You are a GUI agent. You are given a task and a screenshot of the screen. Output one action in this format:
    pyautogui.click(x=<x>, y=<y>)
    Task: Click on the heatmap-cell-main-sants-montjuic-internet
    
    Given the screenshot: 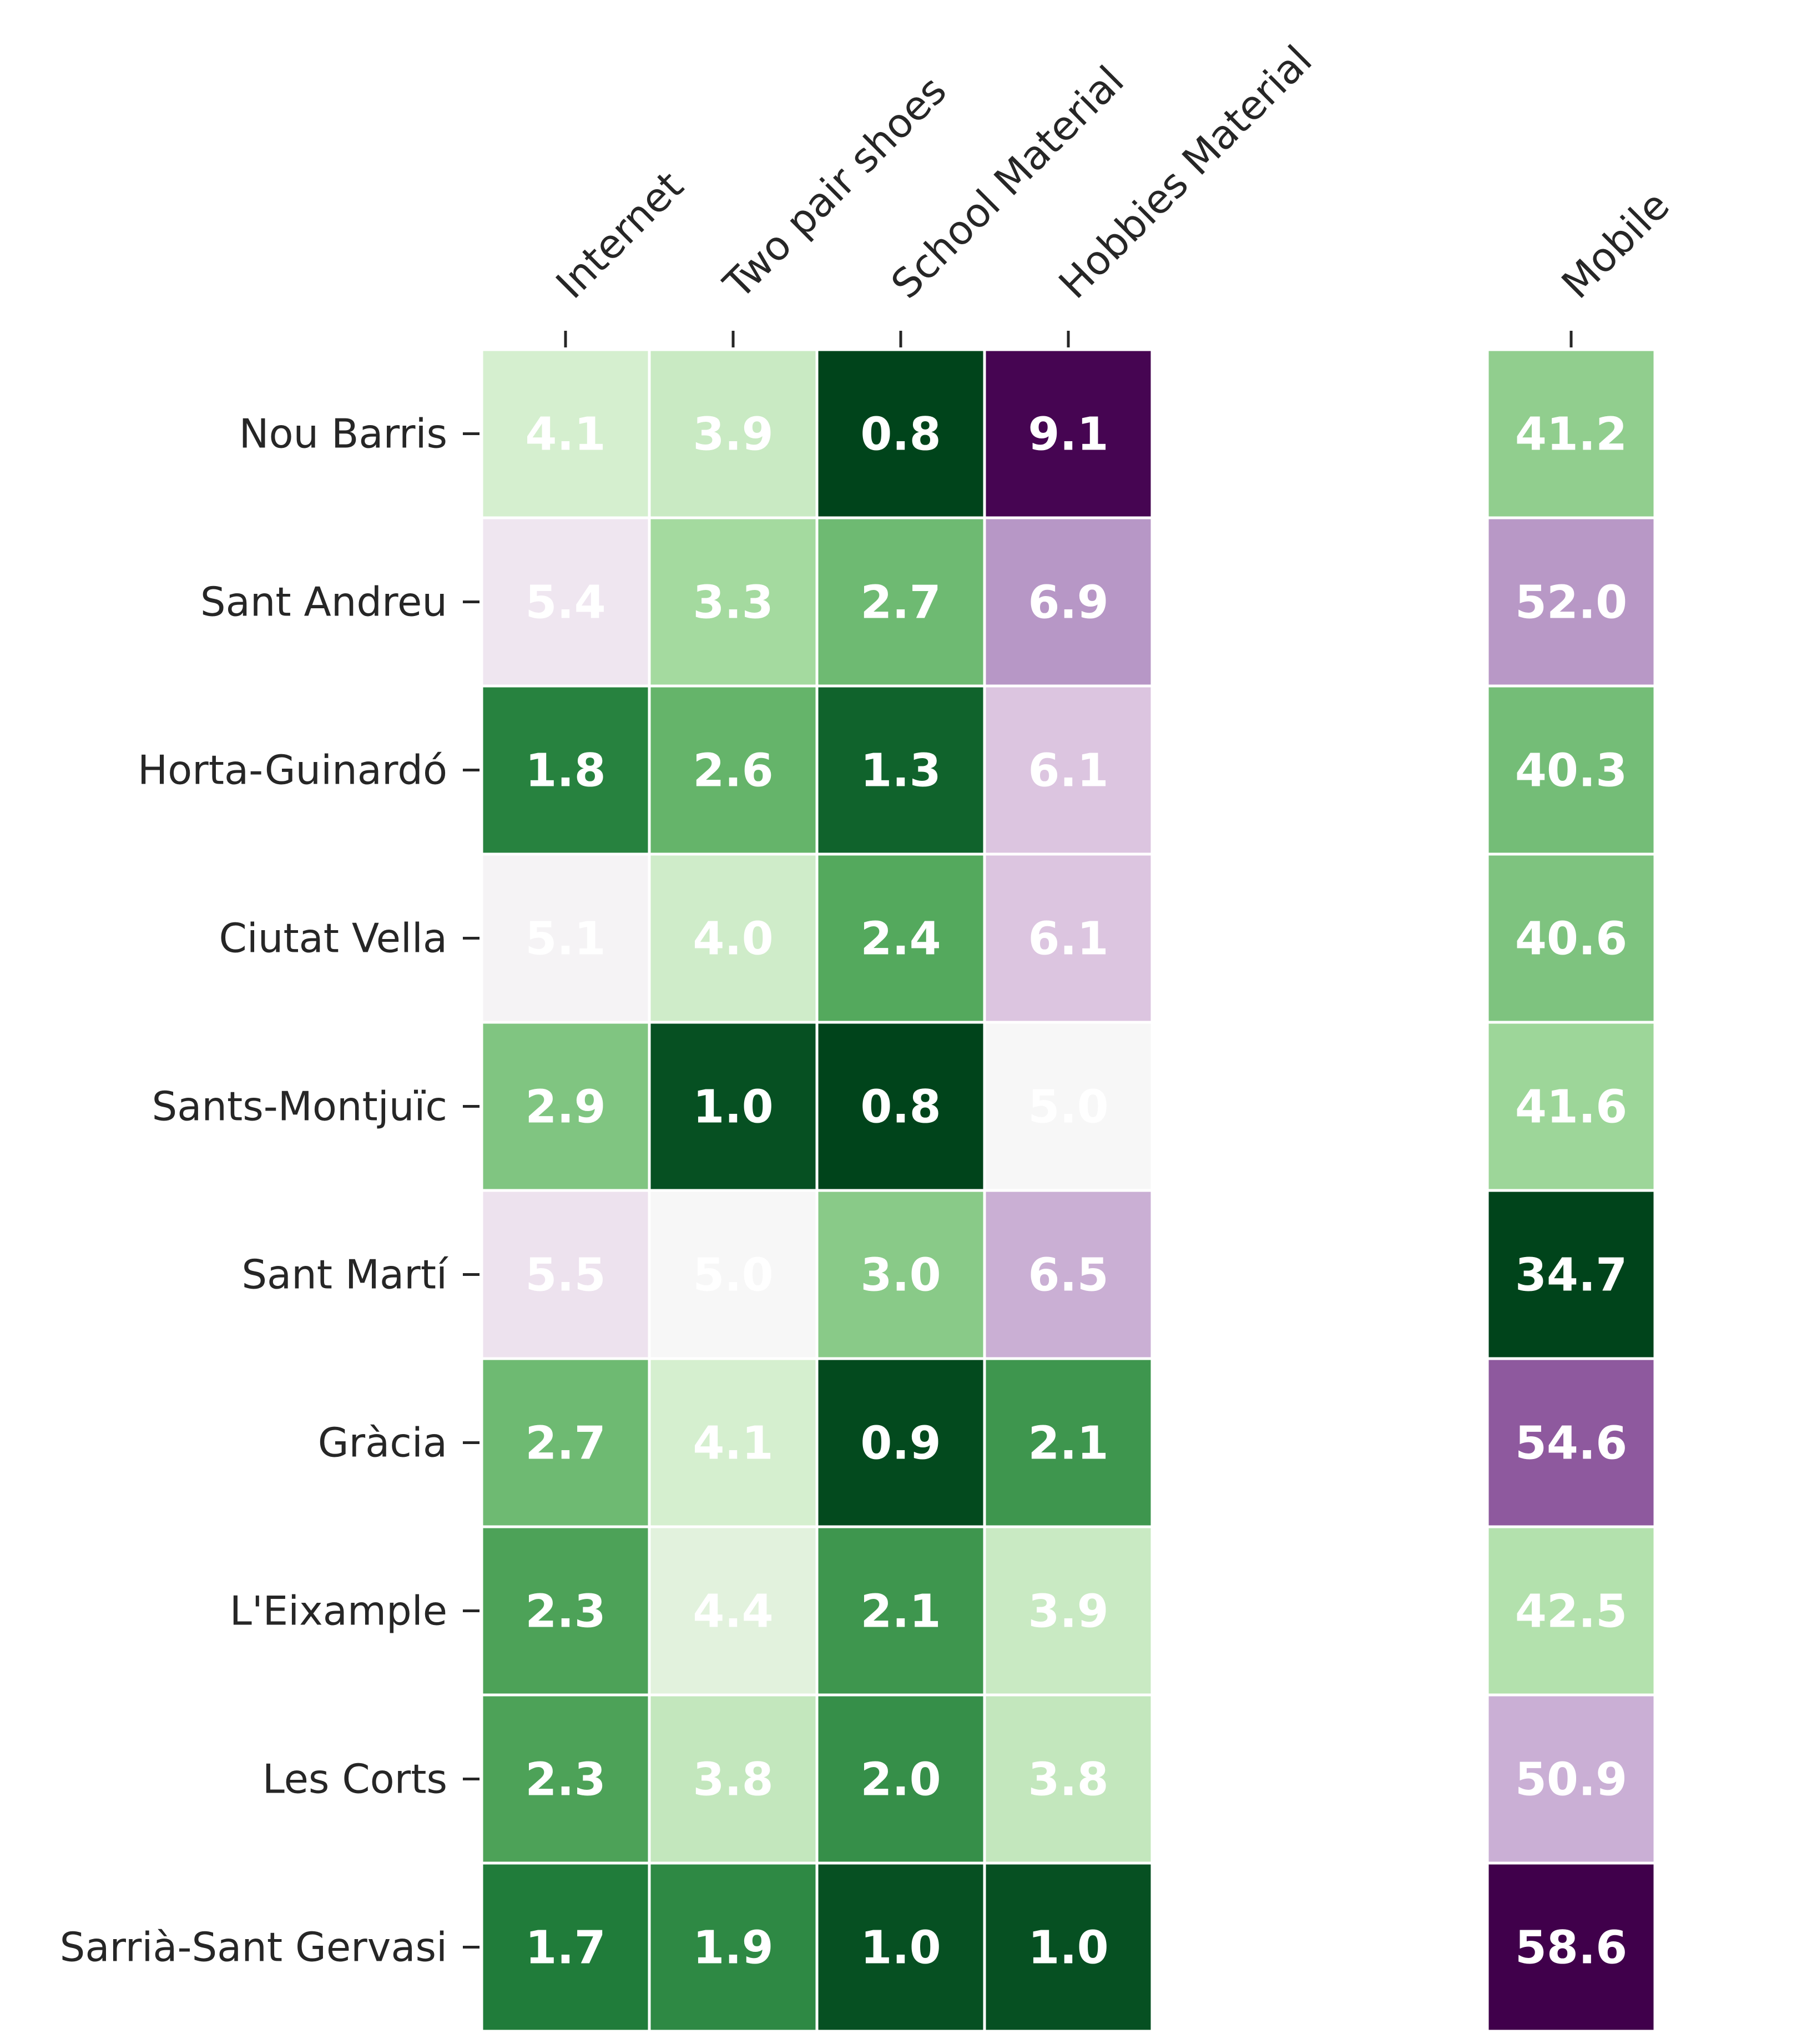 What is the action you would take?
    pyautogui.click(x=565, y=1107)
    